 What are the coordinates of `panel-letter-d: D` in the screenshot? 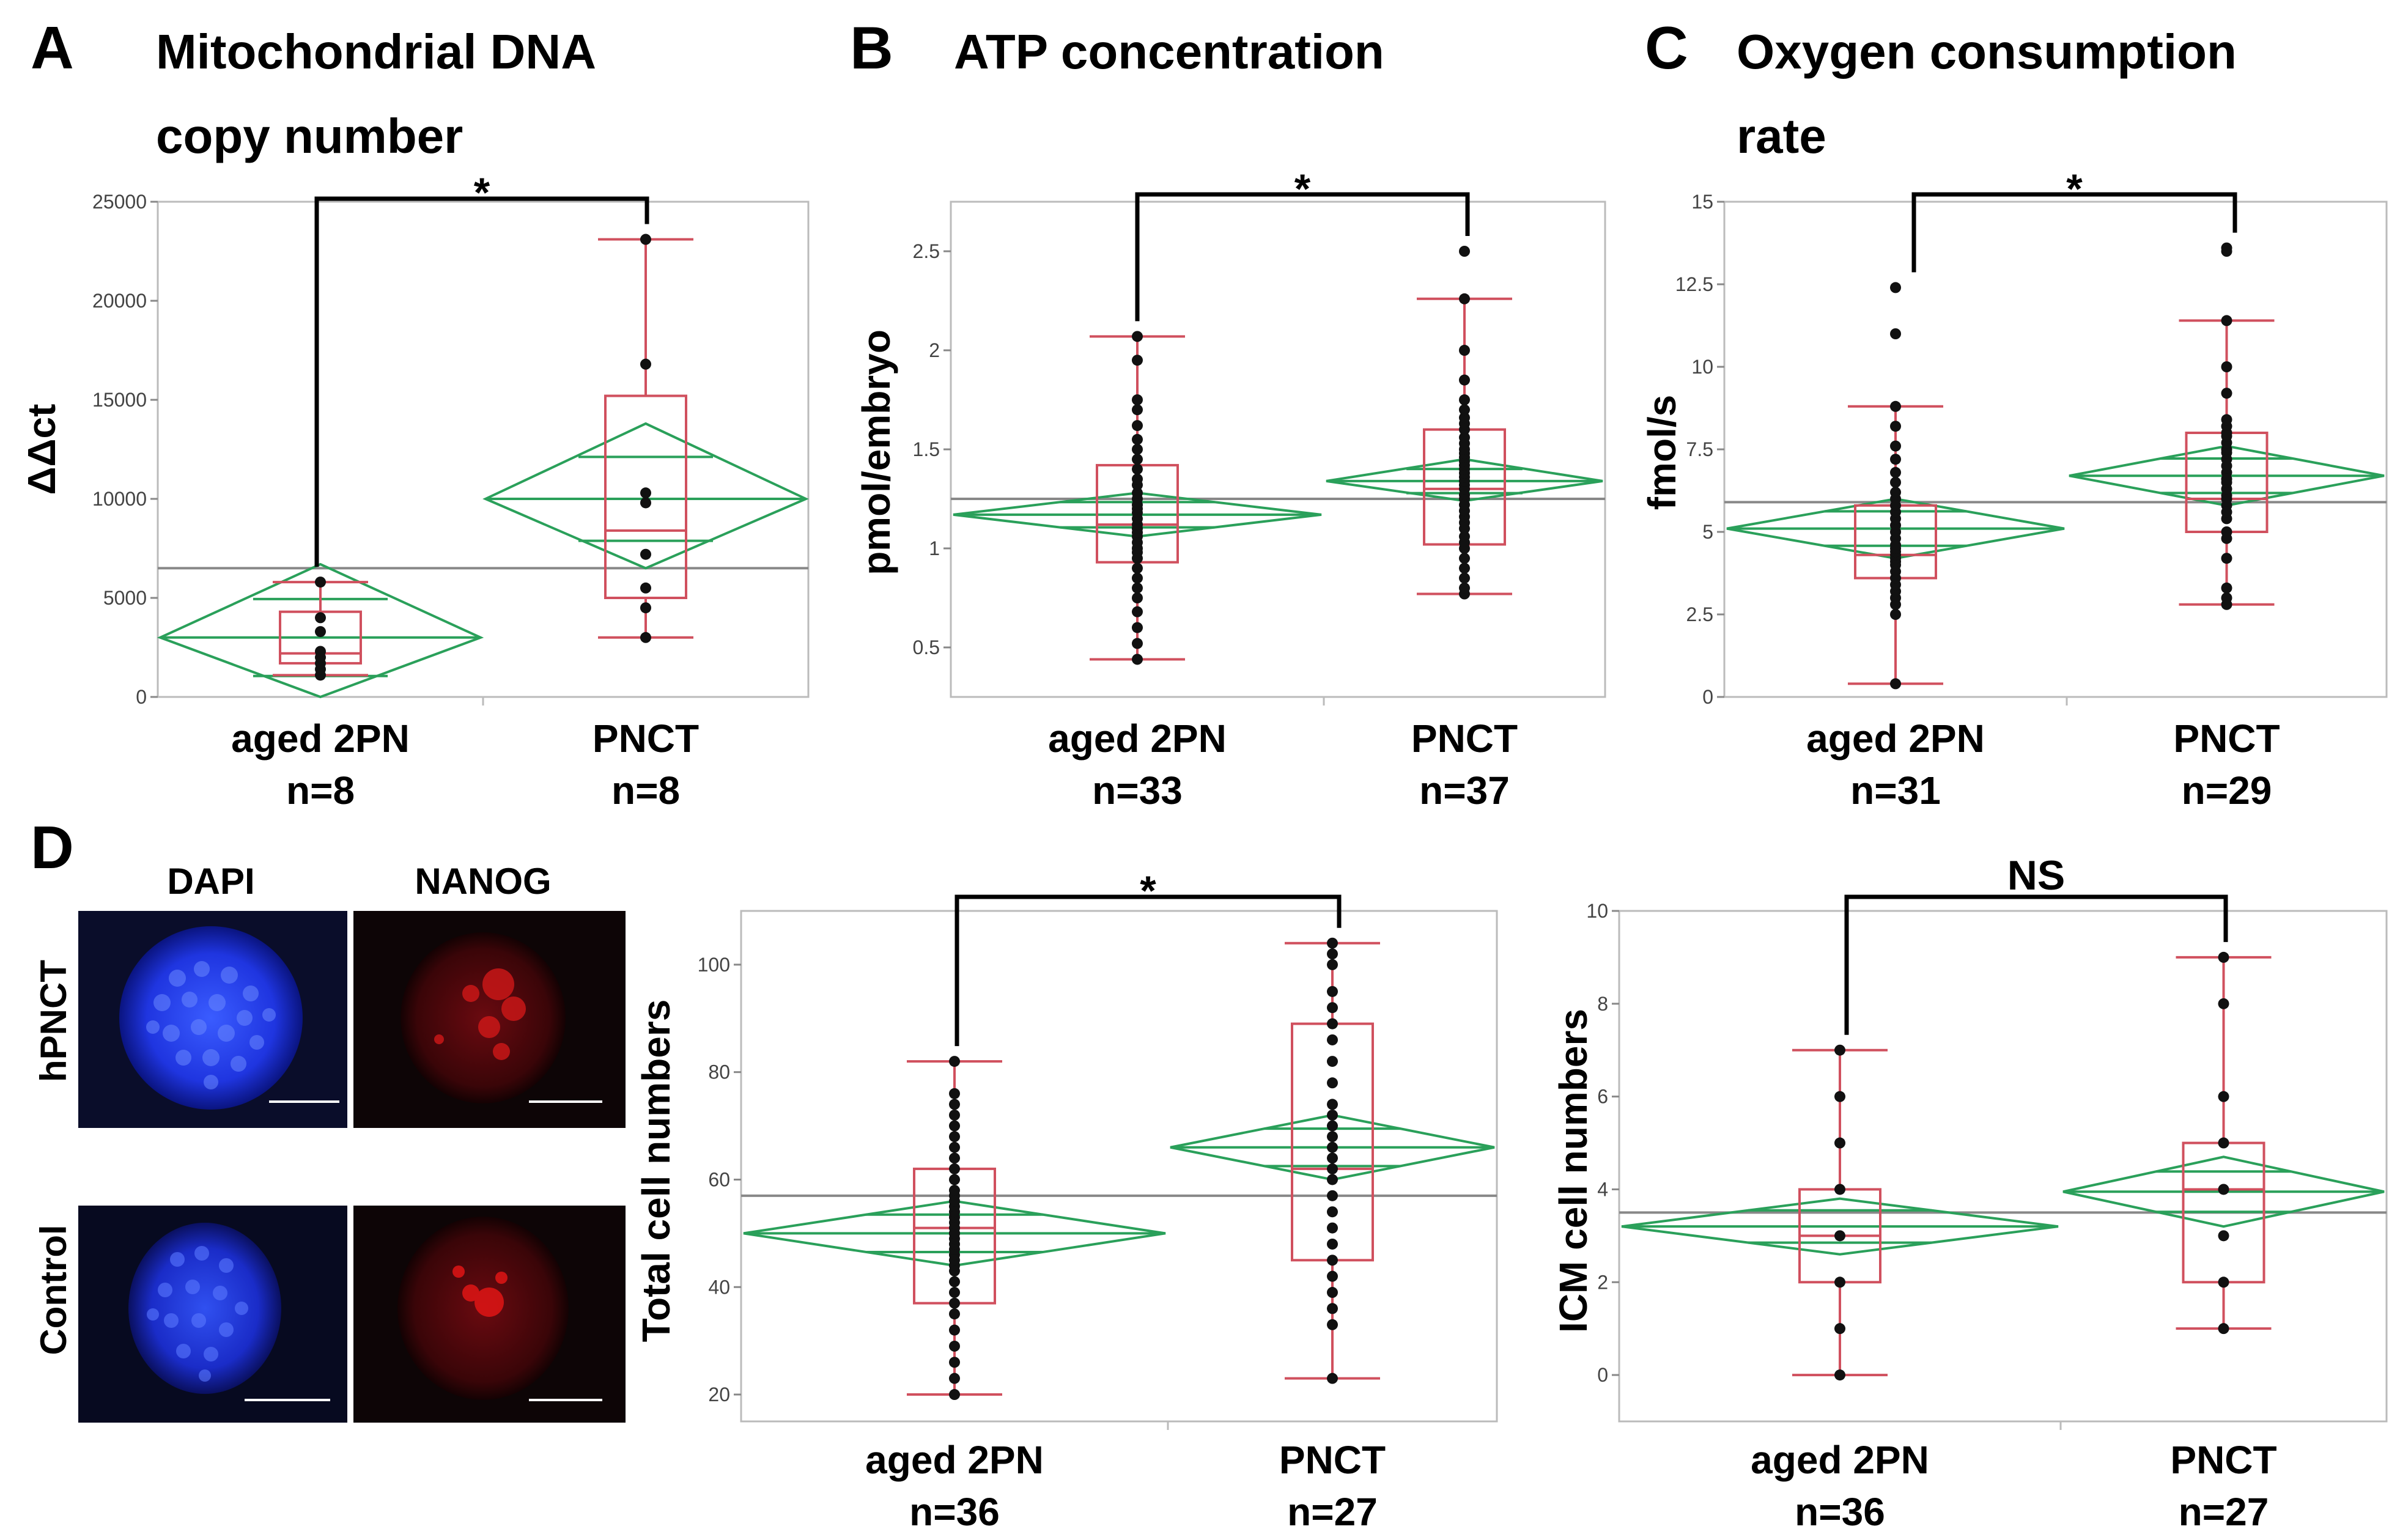 It's located at (52, 847).